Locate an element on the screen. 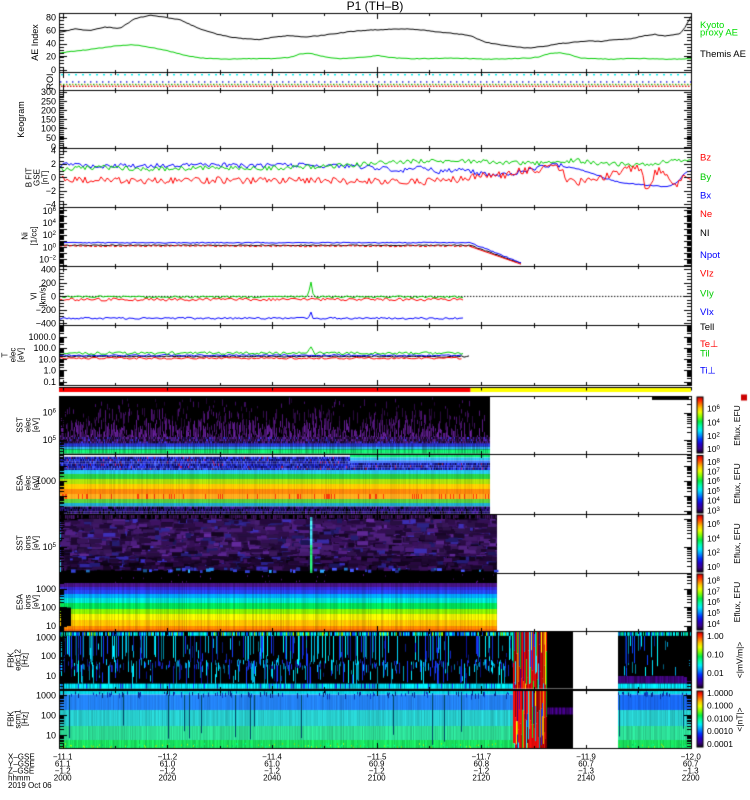 The width and height of the screenshot is (750, 800). svg-text: 2200 is located at coordinates (691, 778).